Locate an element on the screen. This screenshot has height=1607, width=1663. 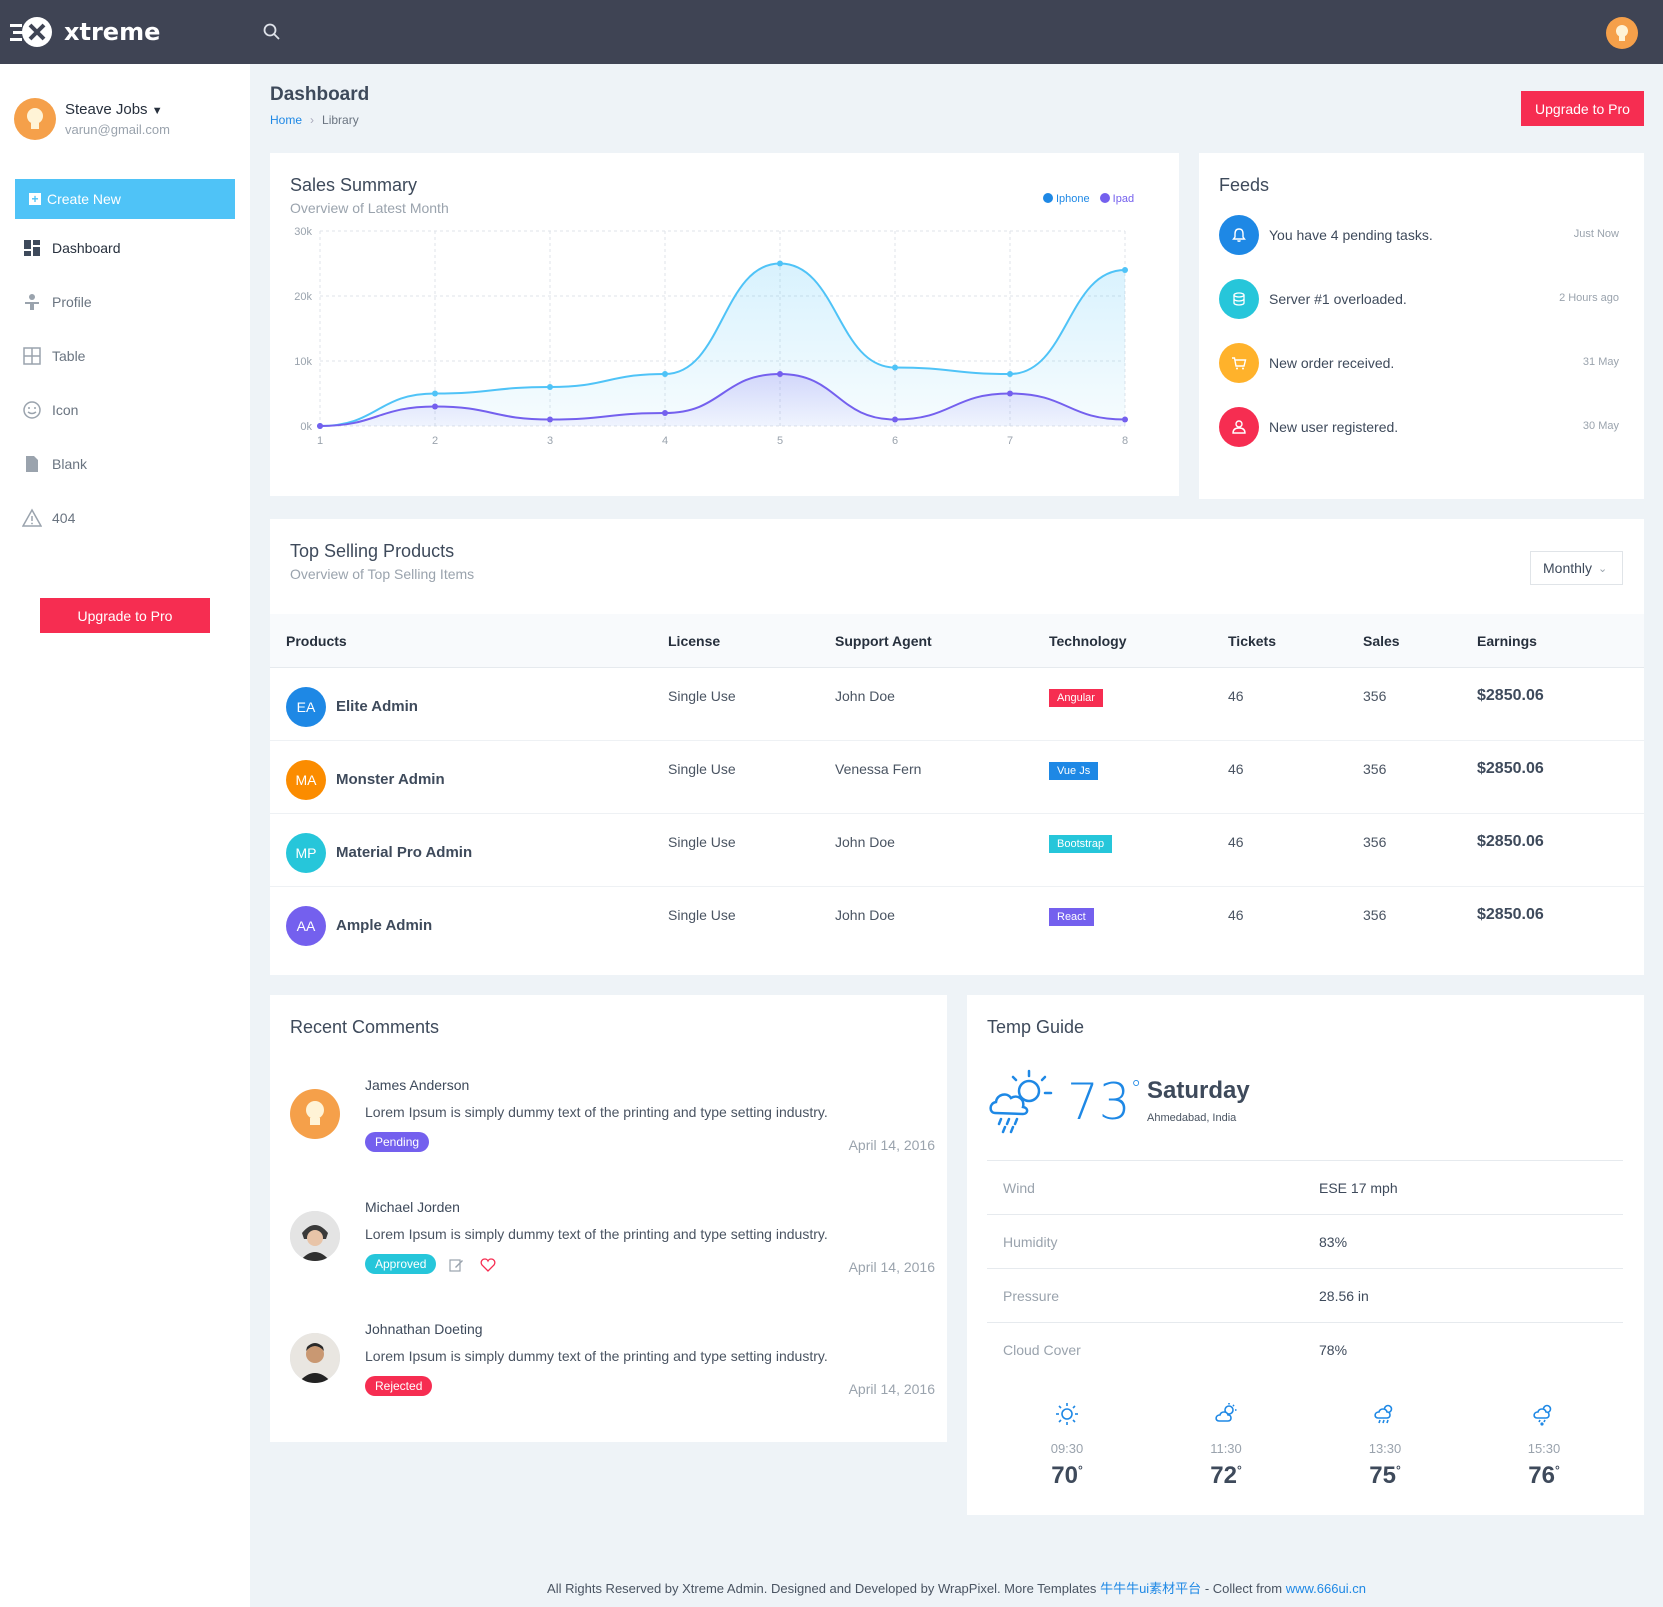
column-header: Products is located at coordinates (316, 641).